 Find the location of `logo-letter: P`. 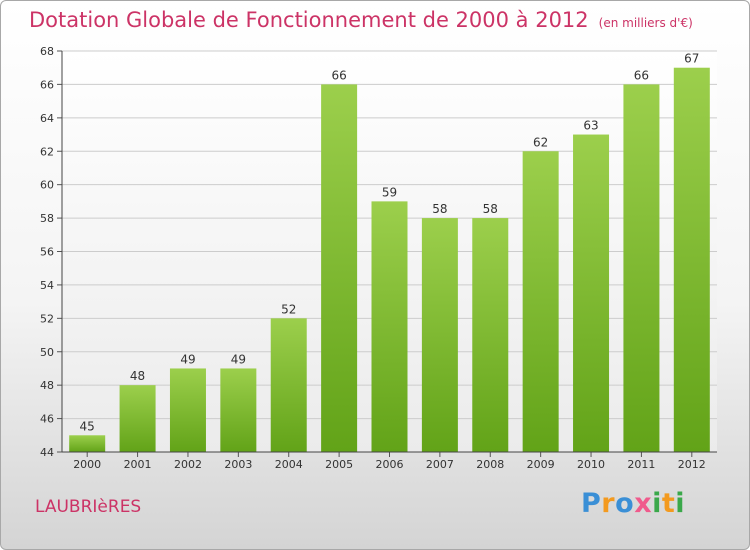

logo-letter: P is located at coordinates (591, 503).